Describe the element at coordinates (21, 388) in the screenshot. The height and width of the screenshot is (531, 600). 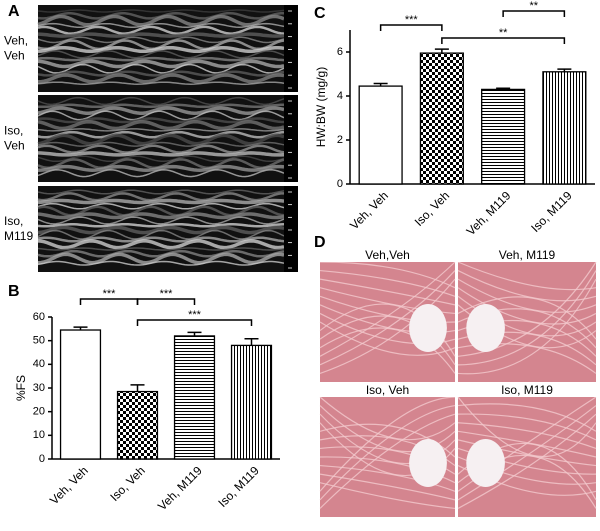
I see `y-axis-label: %FS` at that location.